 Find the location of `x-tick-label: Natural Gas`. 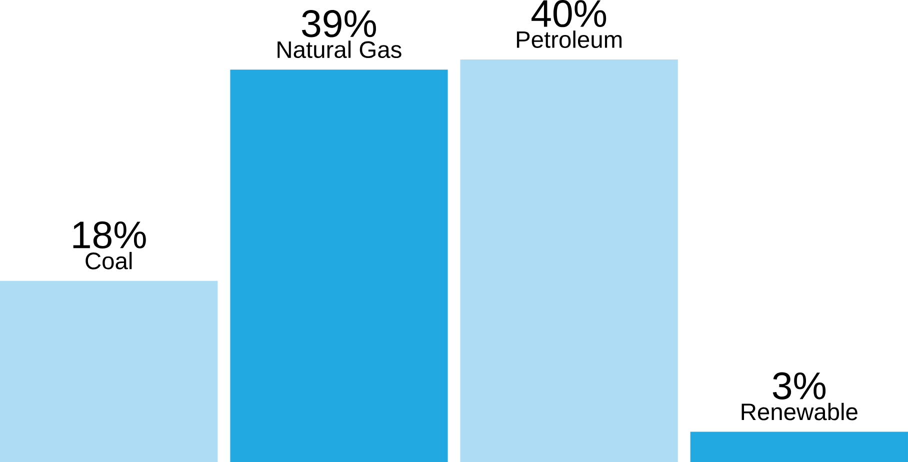

x-tick-label: Natural Gas is located at coordinates (340, 49).